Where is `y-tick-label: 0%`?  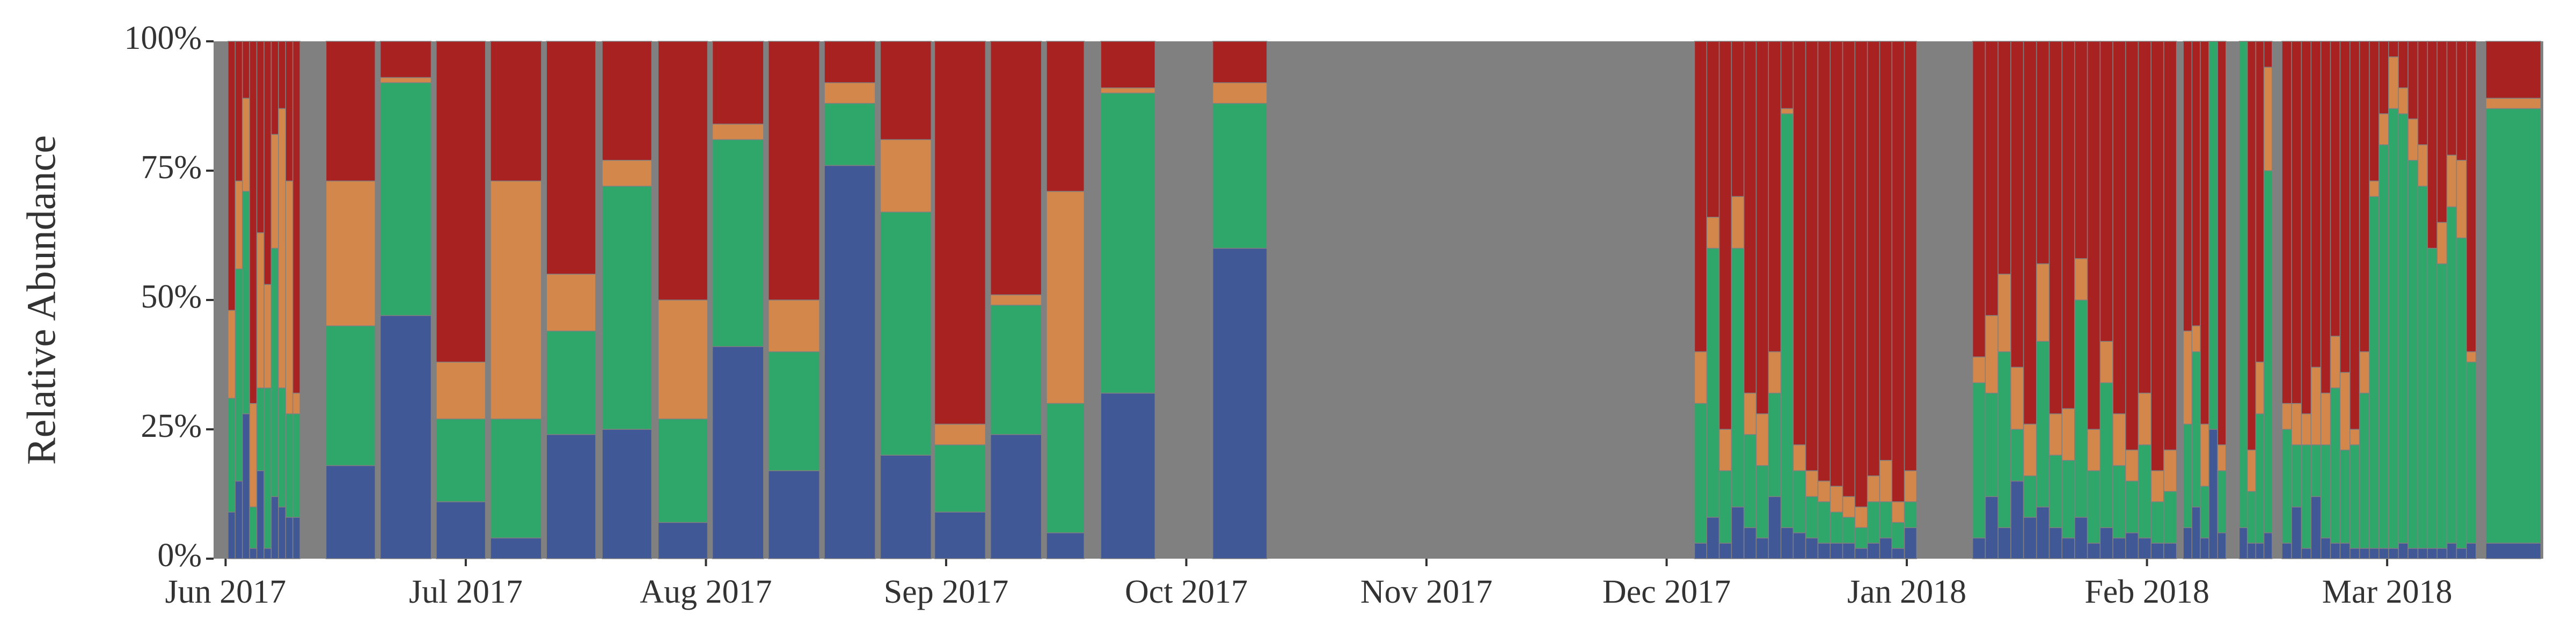
y-tick-label: 0% is located at coordinates (179, 555).